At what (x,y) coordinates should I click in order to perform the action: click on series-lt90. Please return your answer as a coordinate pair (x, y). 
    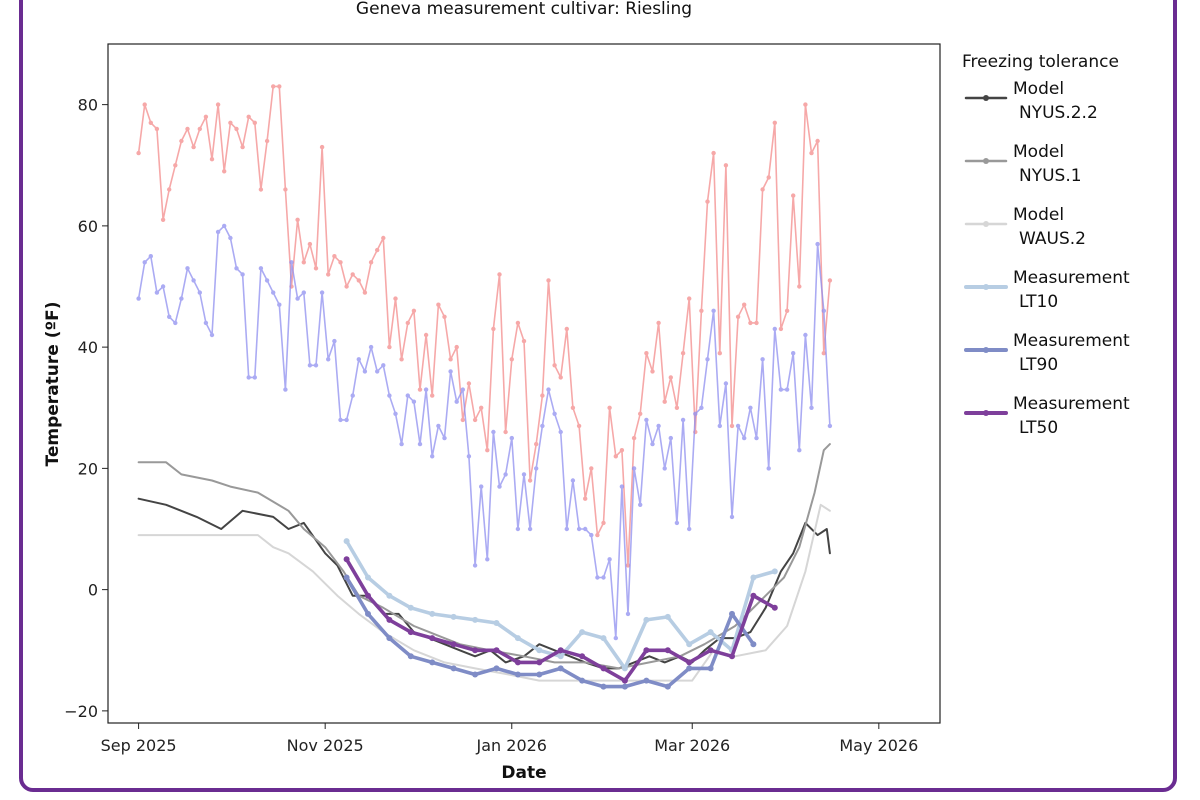
    Looking at the image, I should click on (550, 632).